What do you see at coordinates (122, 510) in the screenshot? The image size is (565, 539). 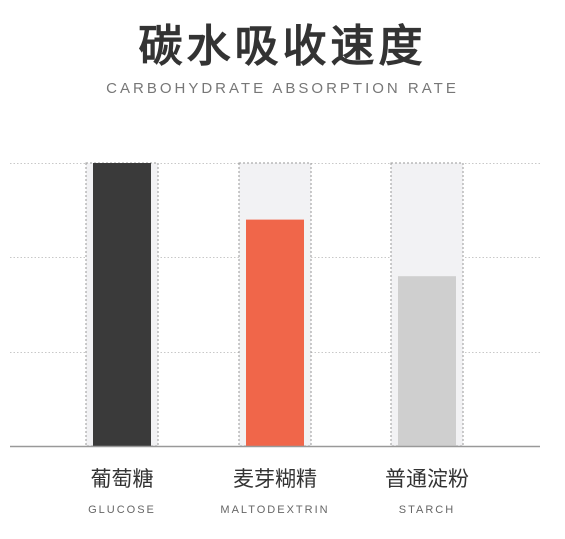 I see `category-label-en: GLUCOSE` at bounding box center [122, 510].